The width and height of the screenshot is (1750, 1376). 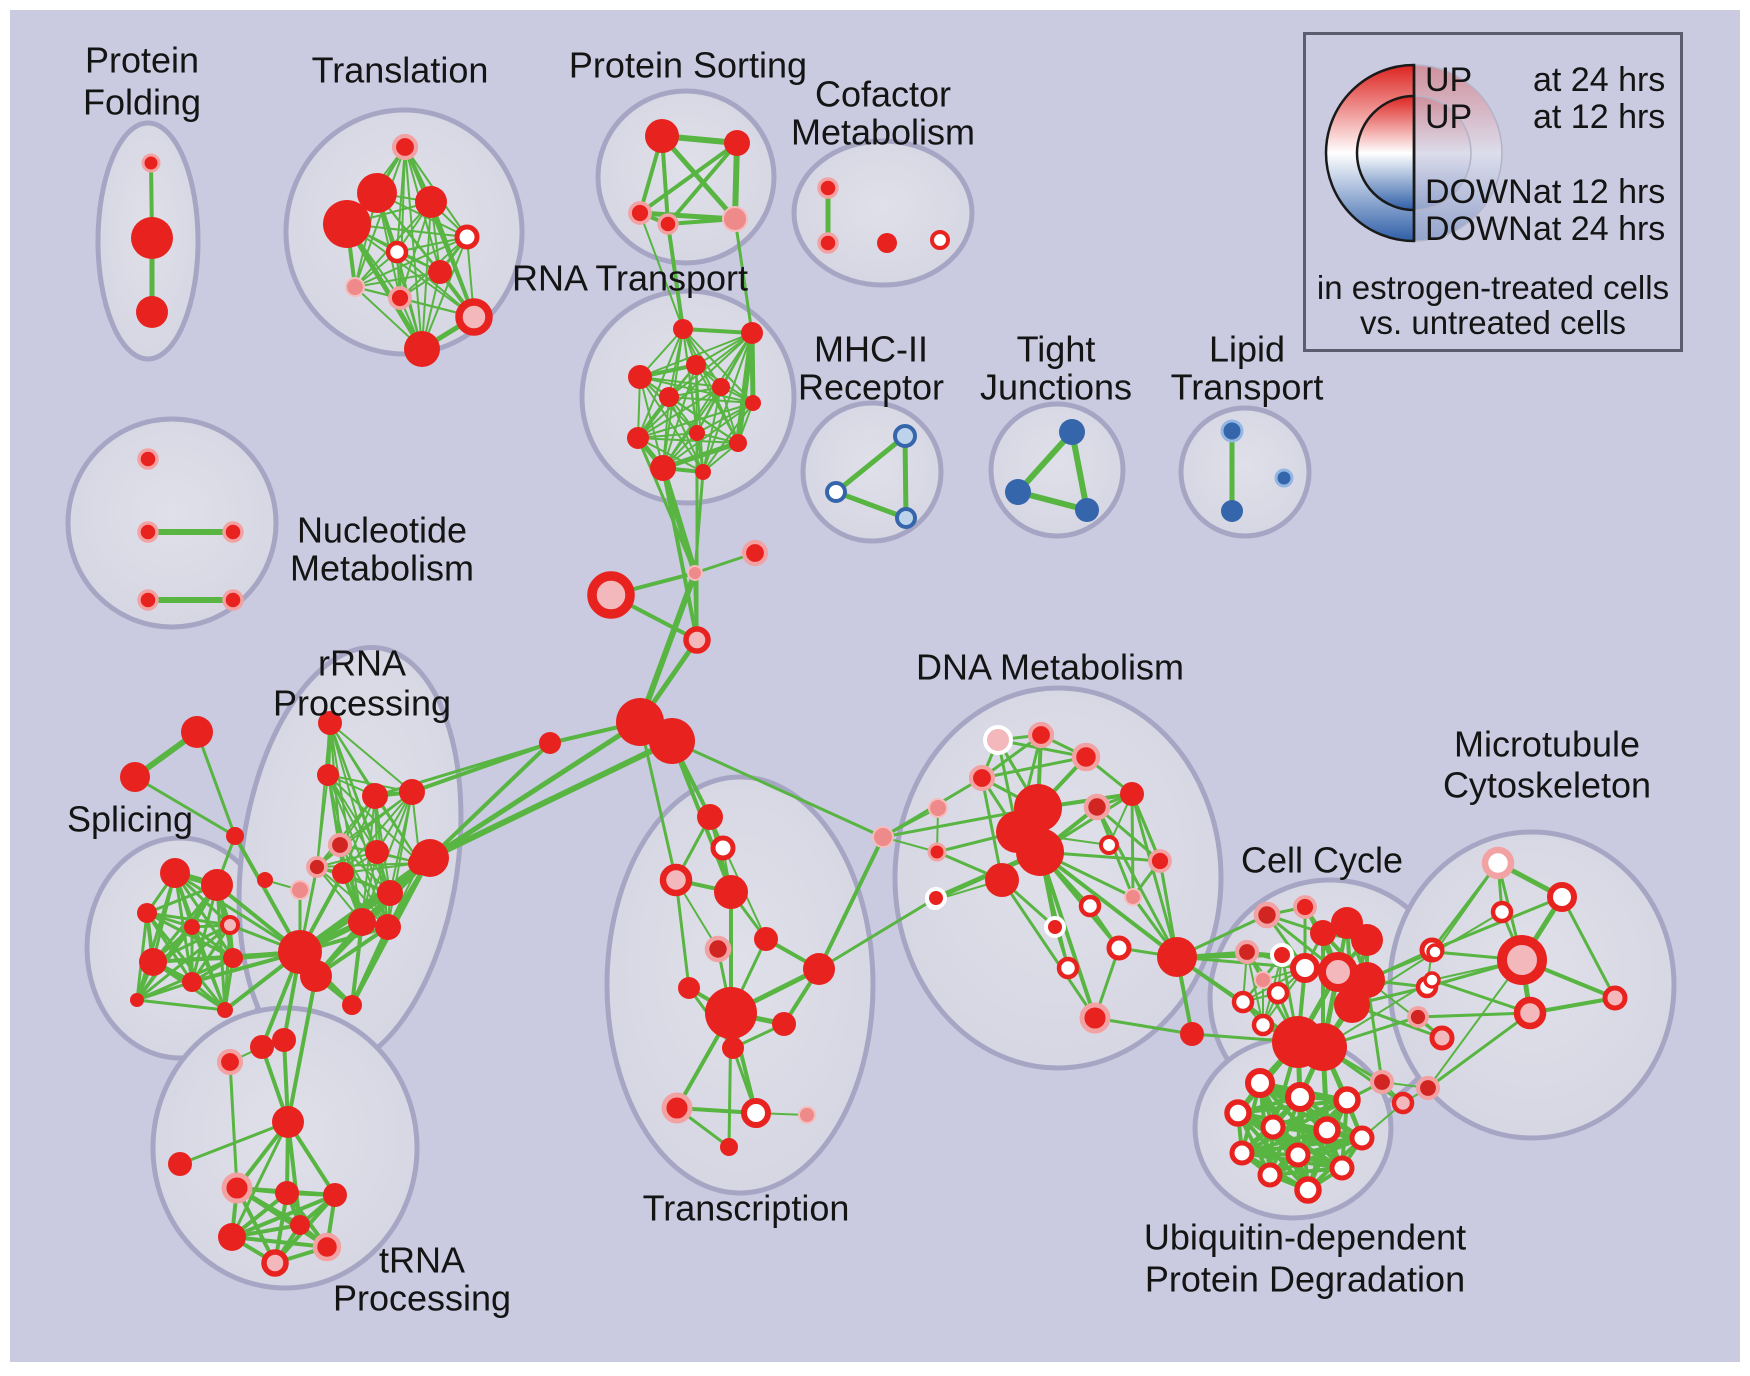 What do you see at coordinates (871, 387) in the screenshot?
I see `cluster-label-mhc: Receptor` at bounding box center [871, 387].